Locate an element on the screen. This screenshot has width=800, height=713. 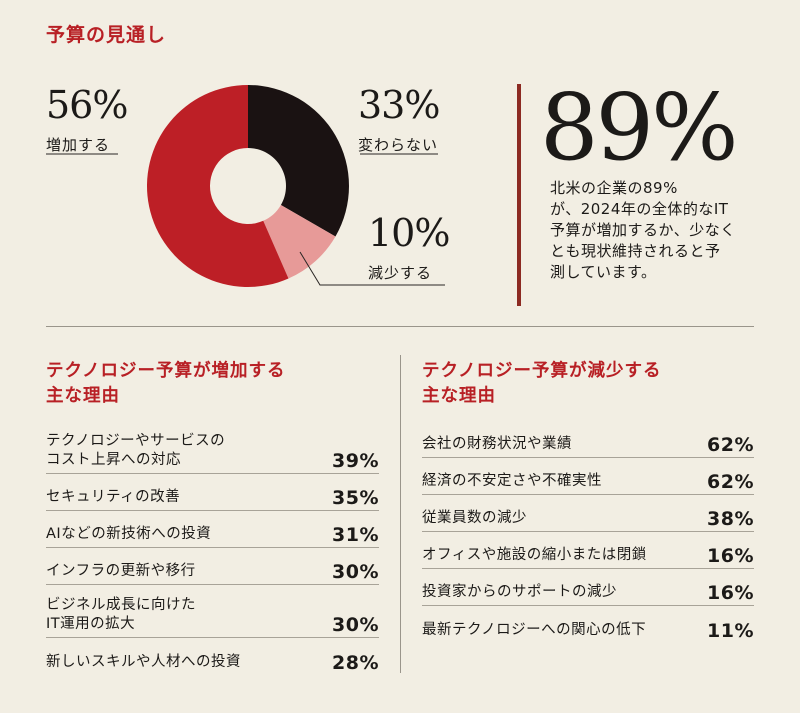
increase-reason-value: 39% is located at coordinates (355, 461).